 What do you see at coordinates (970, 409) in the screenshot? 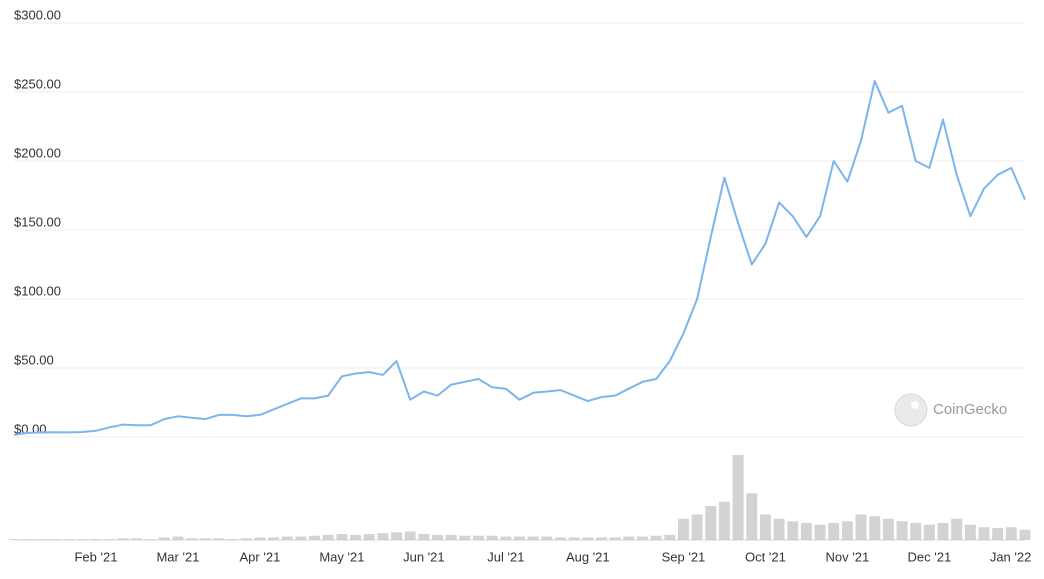
I see `watermark-text: CoinGecko` at bounding box center [970, 409].